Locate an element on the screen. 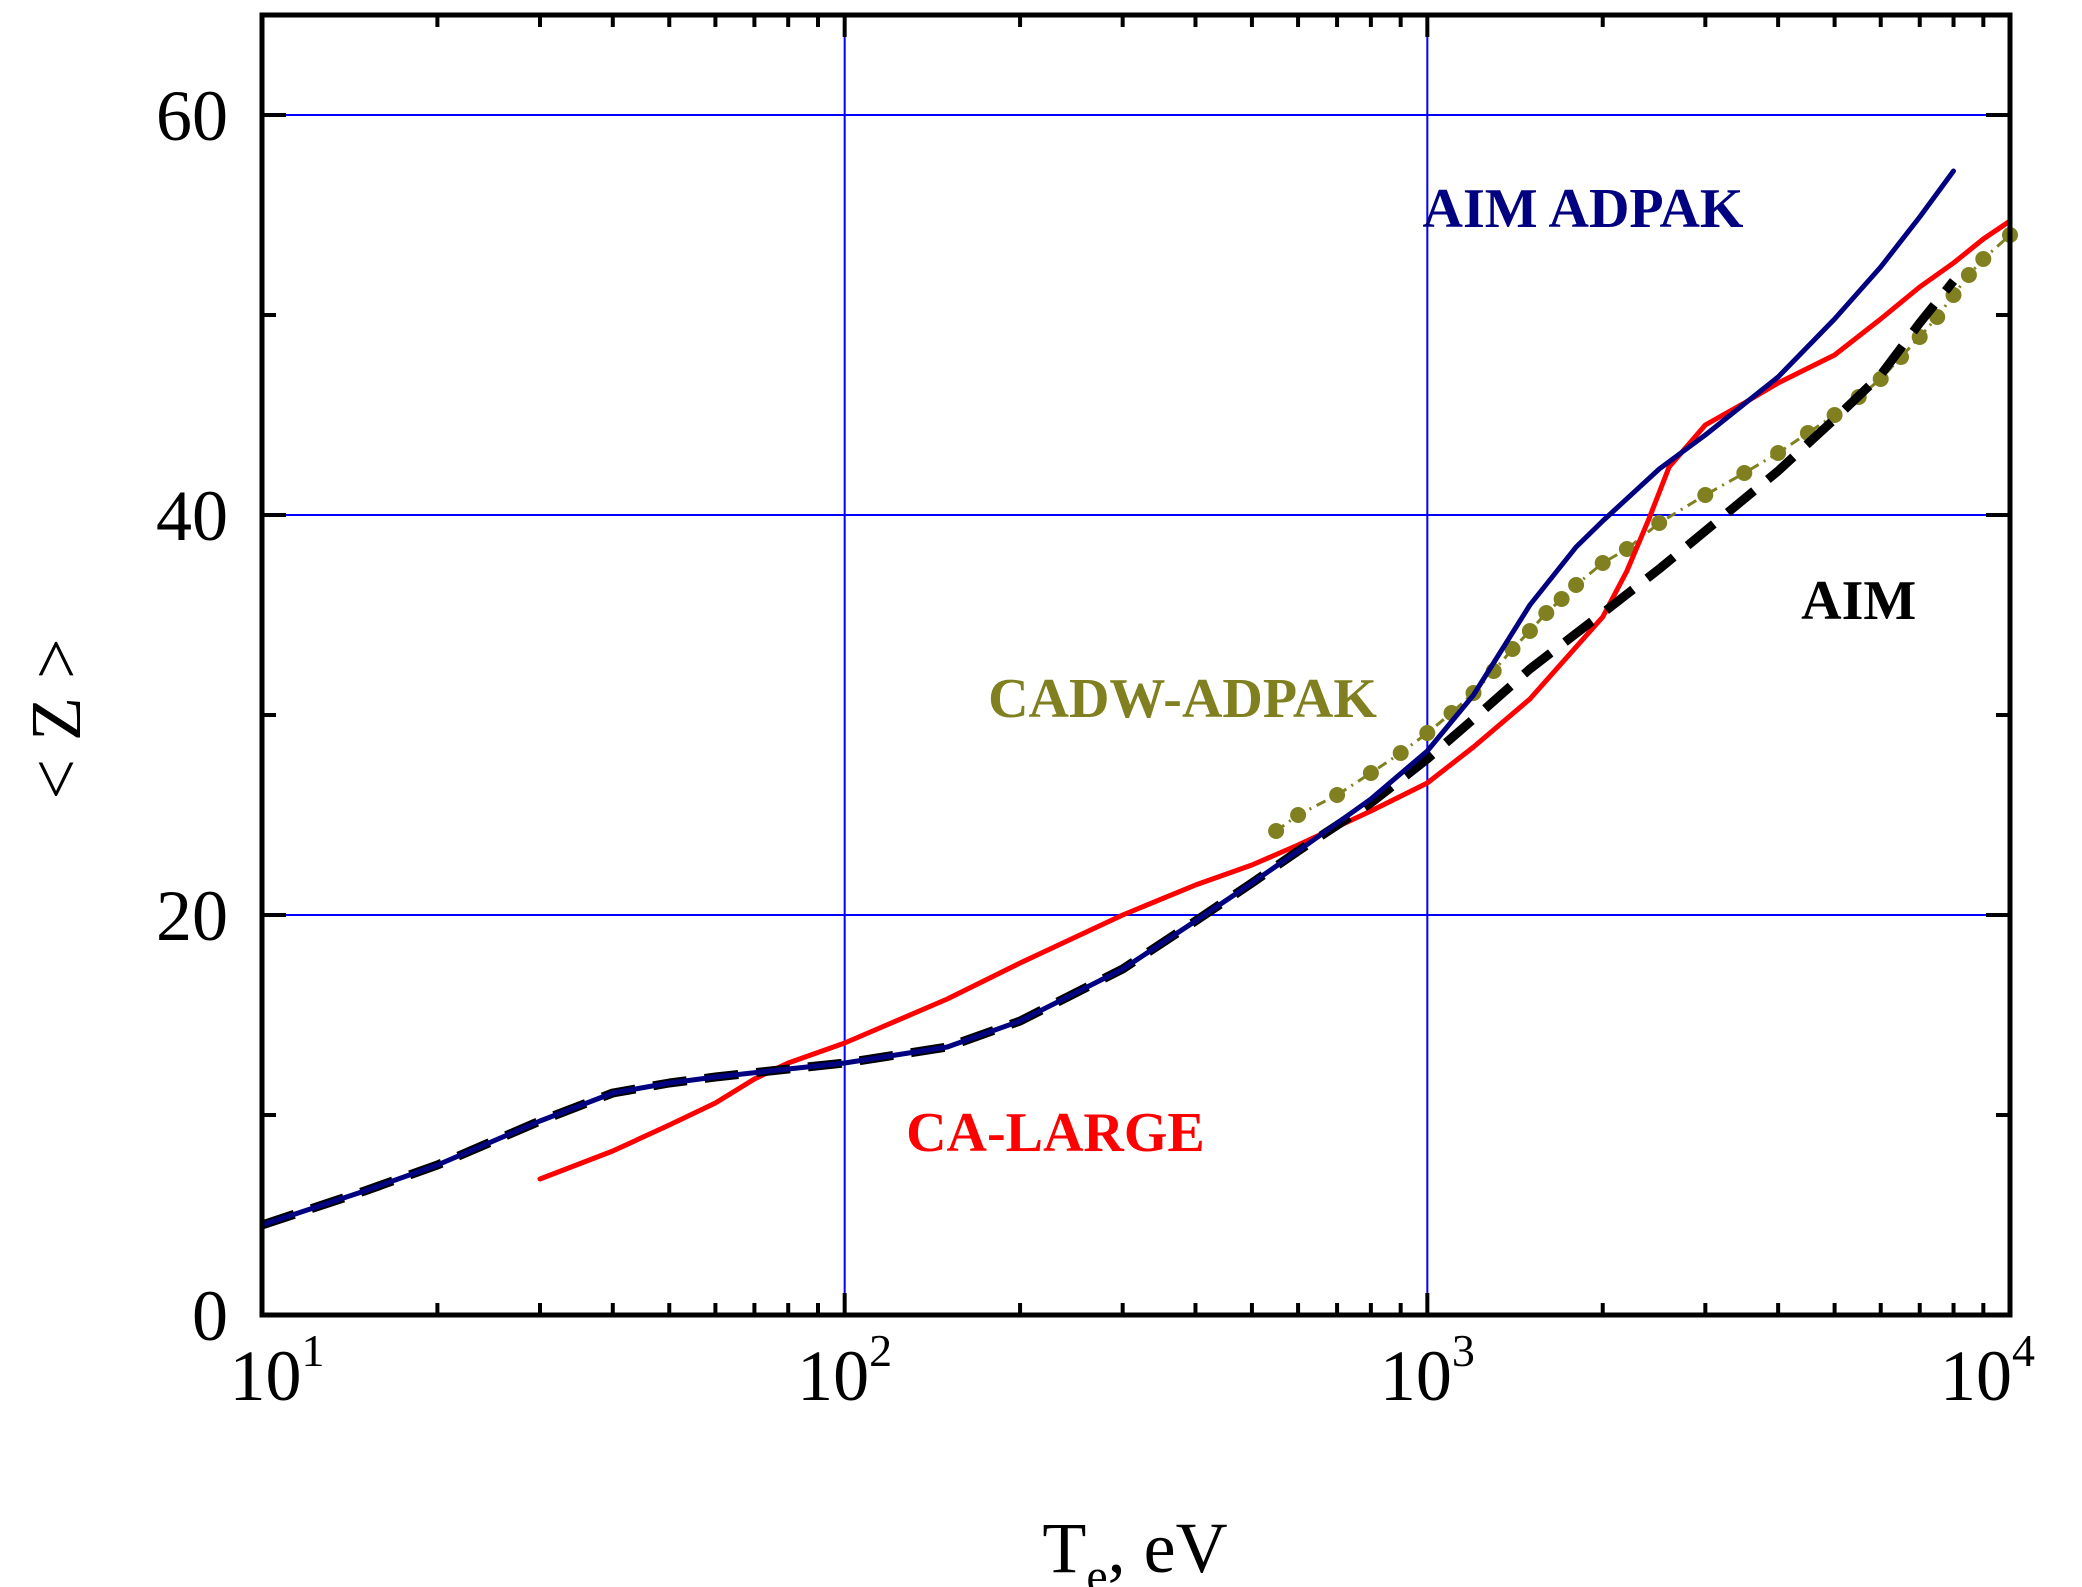 This screenshot has height=1587, width=2082. series-cadw_adpak is located at coordinates (1643, 533).